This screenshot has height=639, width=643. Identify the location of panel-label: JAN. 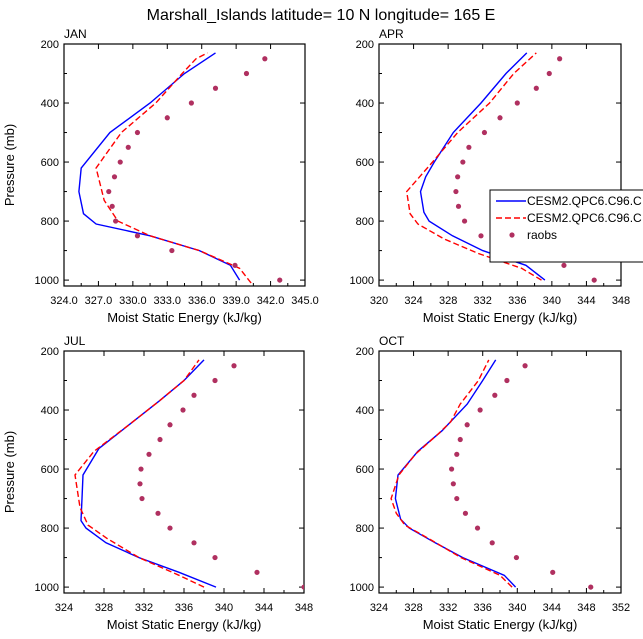
(75, 34).